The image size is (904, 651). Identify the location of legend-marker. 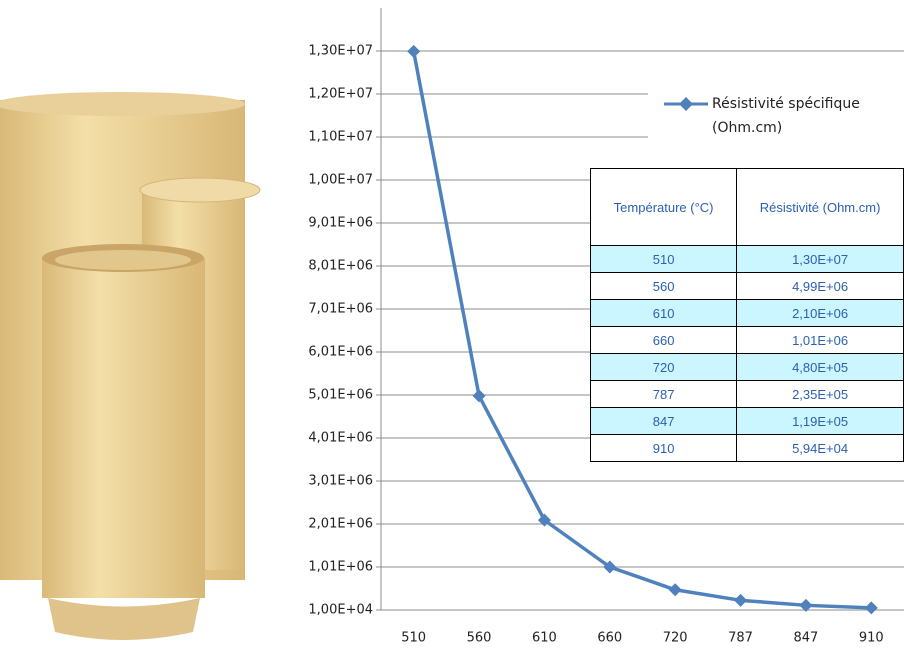
(686, 104).